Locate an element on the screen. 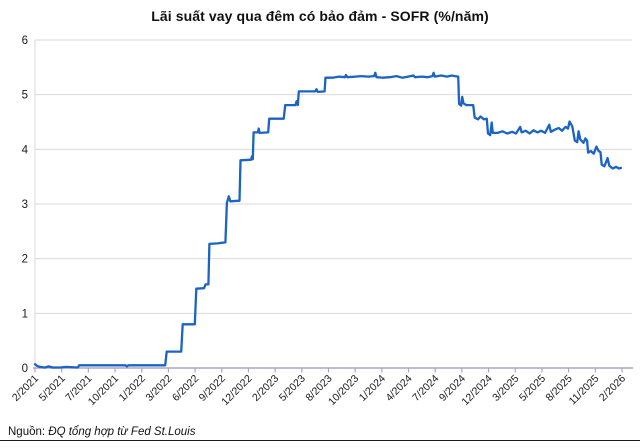 This screenshot has height=448, width=640. svg-text: 1 is located at coordinates (25, 314).